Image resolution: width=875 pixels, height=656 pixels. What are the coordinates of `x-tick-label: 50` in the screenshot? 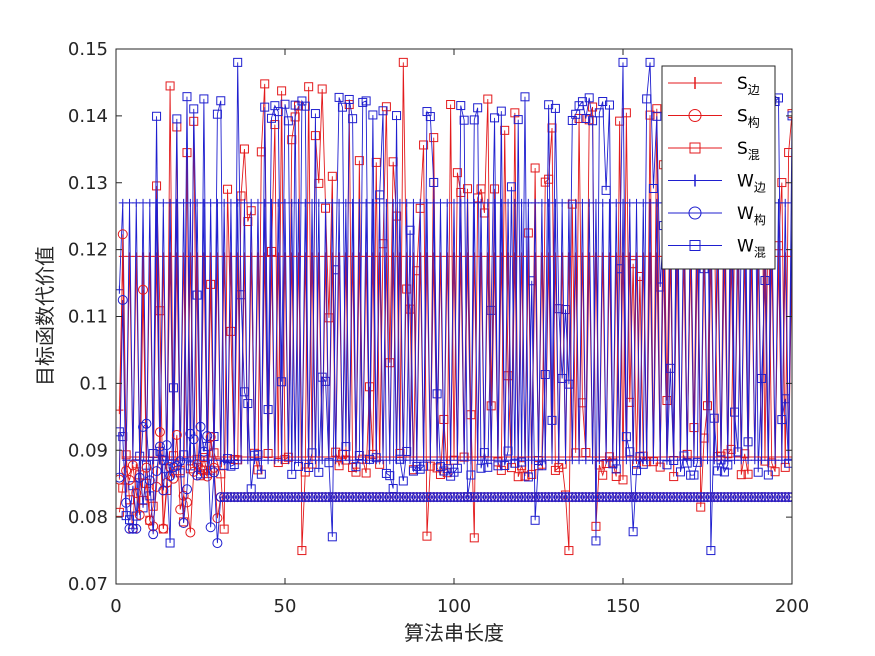 It's located at (285, 606).